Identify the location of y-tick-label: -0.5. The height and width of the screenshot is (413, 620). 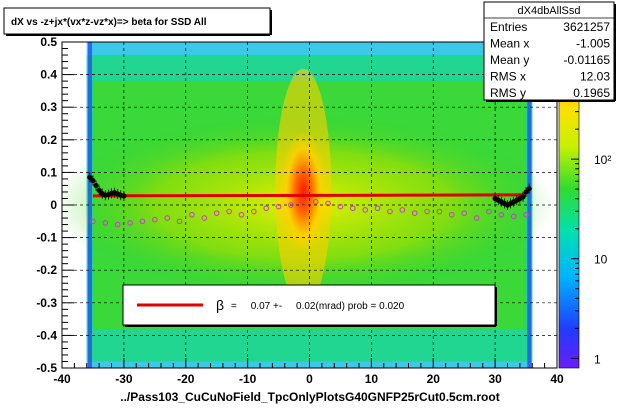
(46, 368).